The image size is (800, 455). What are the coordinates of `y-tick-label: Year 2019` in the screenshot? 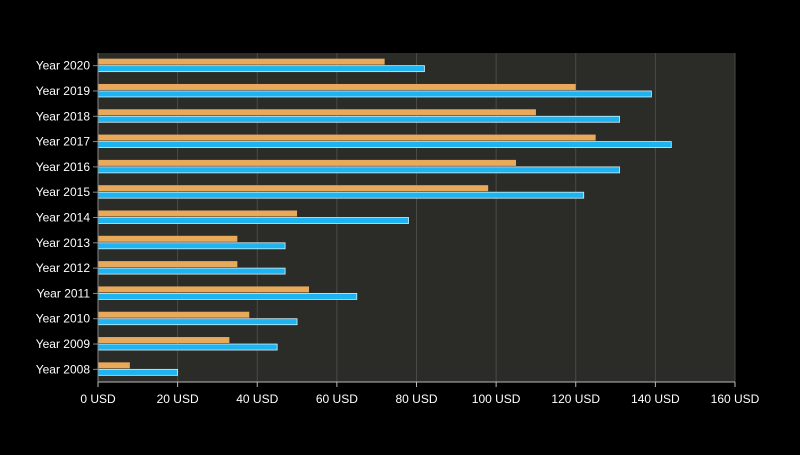 It's located at (63, 91).